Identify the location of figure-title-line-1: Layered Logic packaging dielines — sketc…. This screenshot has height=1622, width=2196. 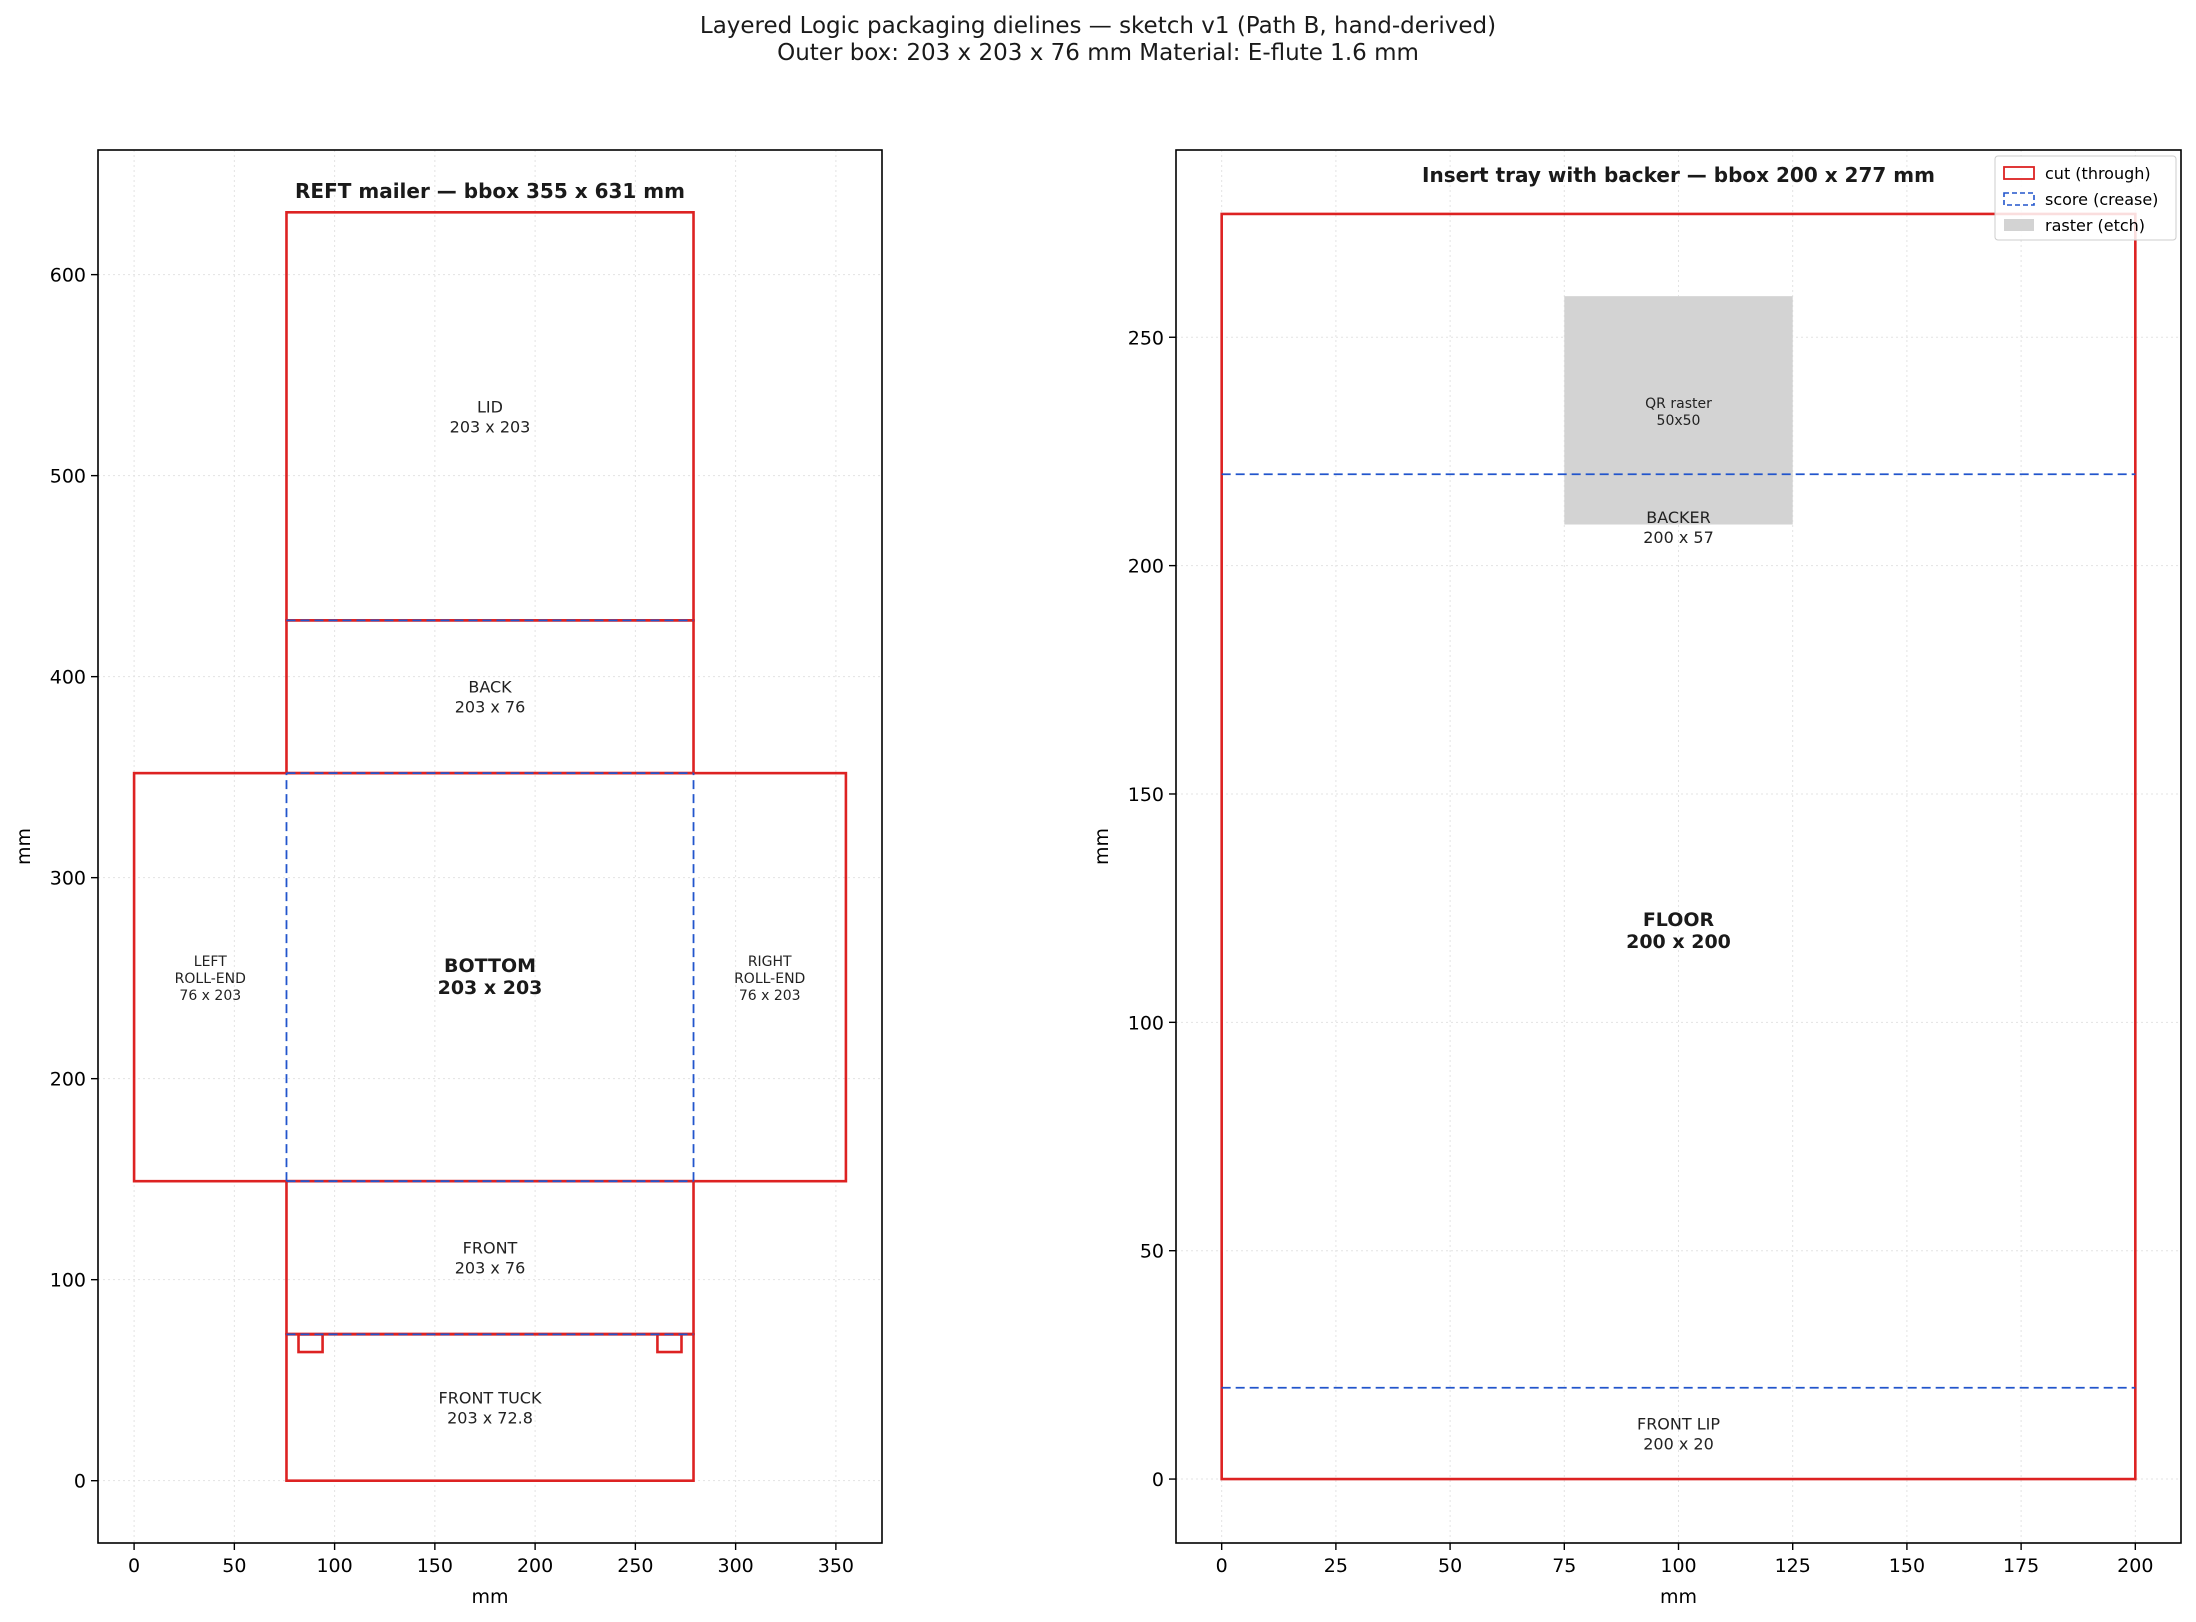
(1098, 26).